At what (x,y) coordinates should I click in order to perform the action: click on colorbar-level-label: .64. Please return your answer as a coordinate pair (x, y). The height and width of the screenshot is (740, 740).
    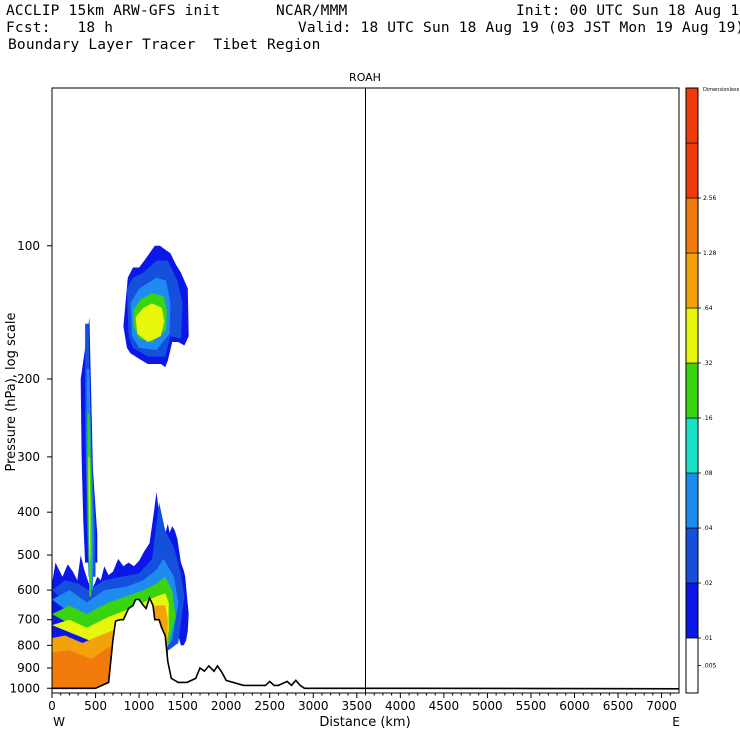
    Looking at the image, I should click on (708, 308).